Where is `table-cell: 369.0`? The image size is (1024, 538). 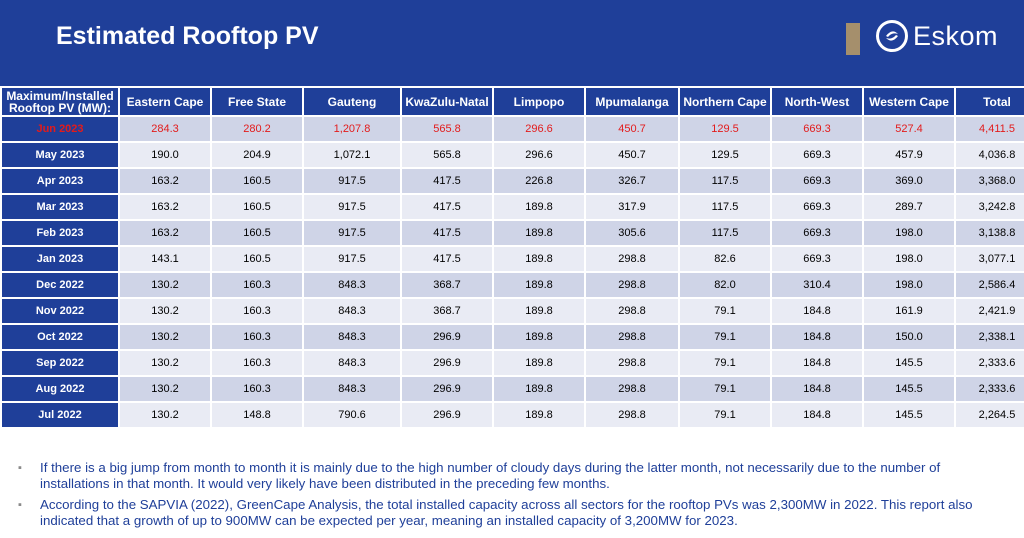
table-cell: 369.0 is located at coordinates (909, 181).